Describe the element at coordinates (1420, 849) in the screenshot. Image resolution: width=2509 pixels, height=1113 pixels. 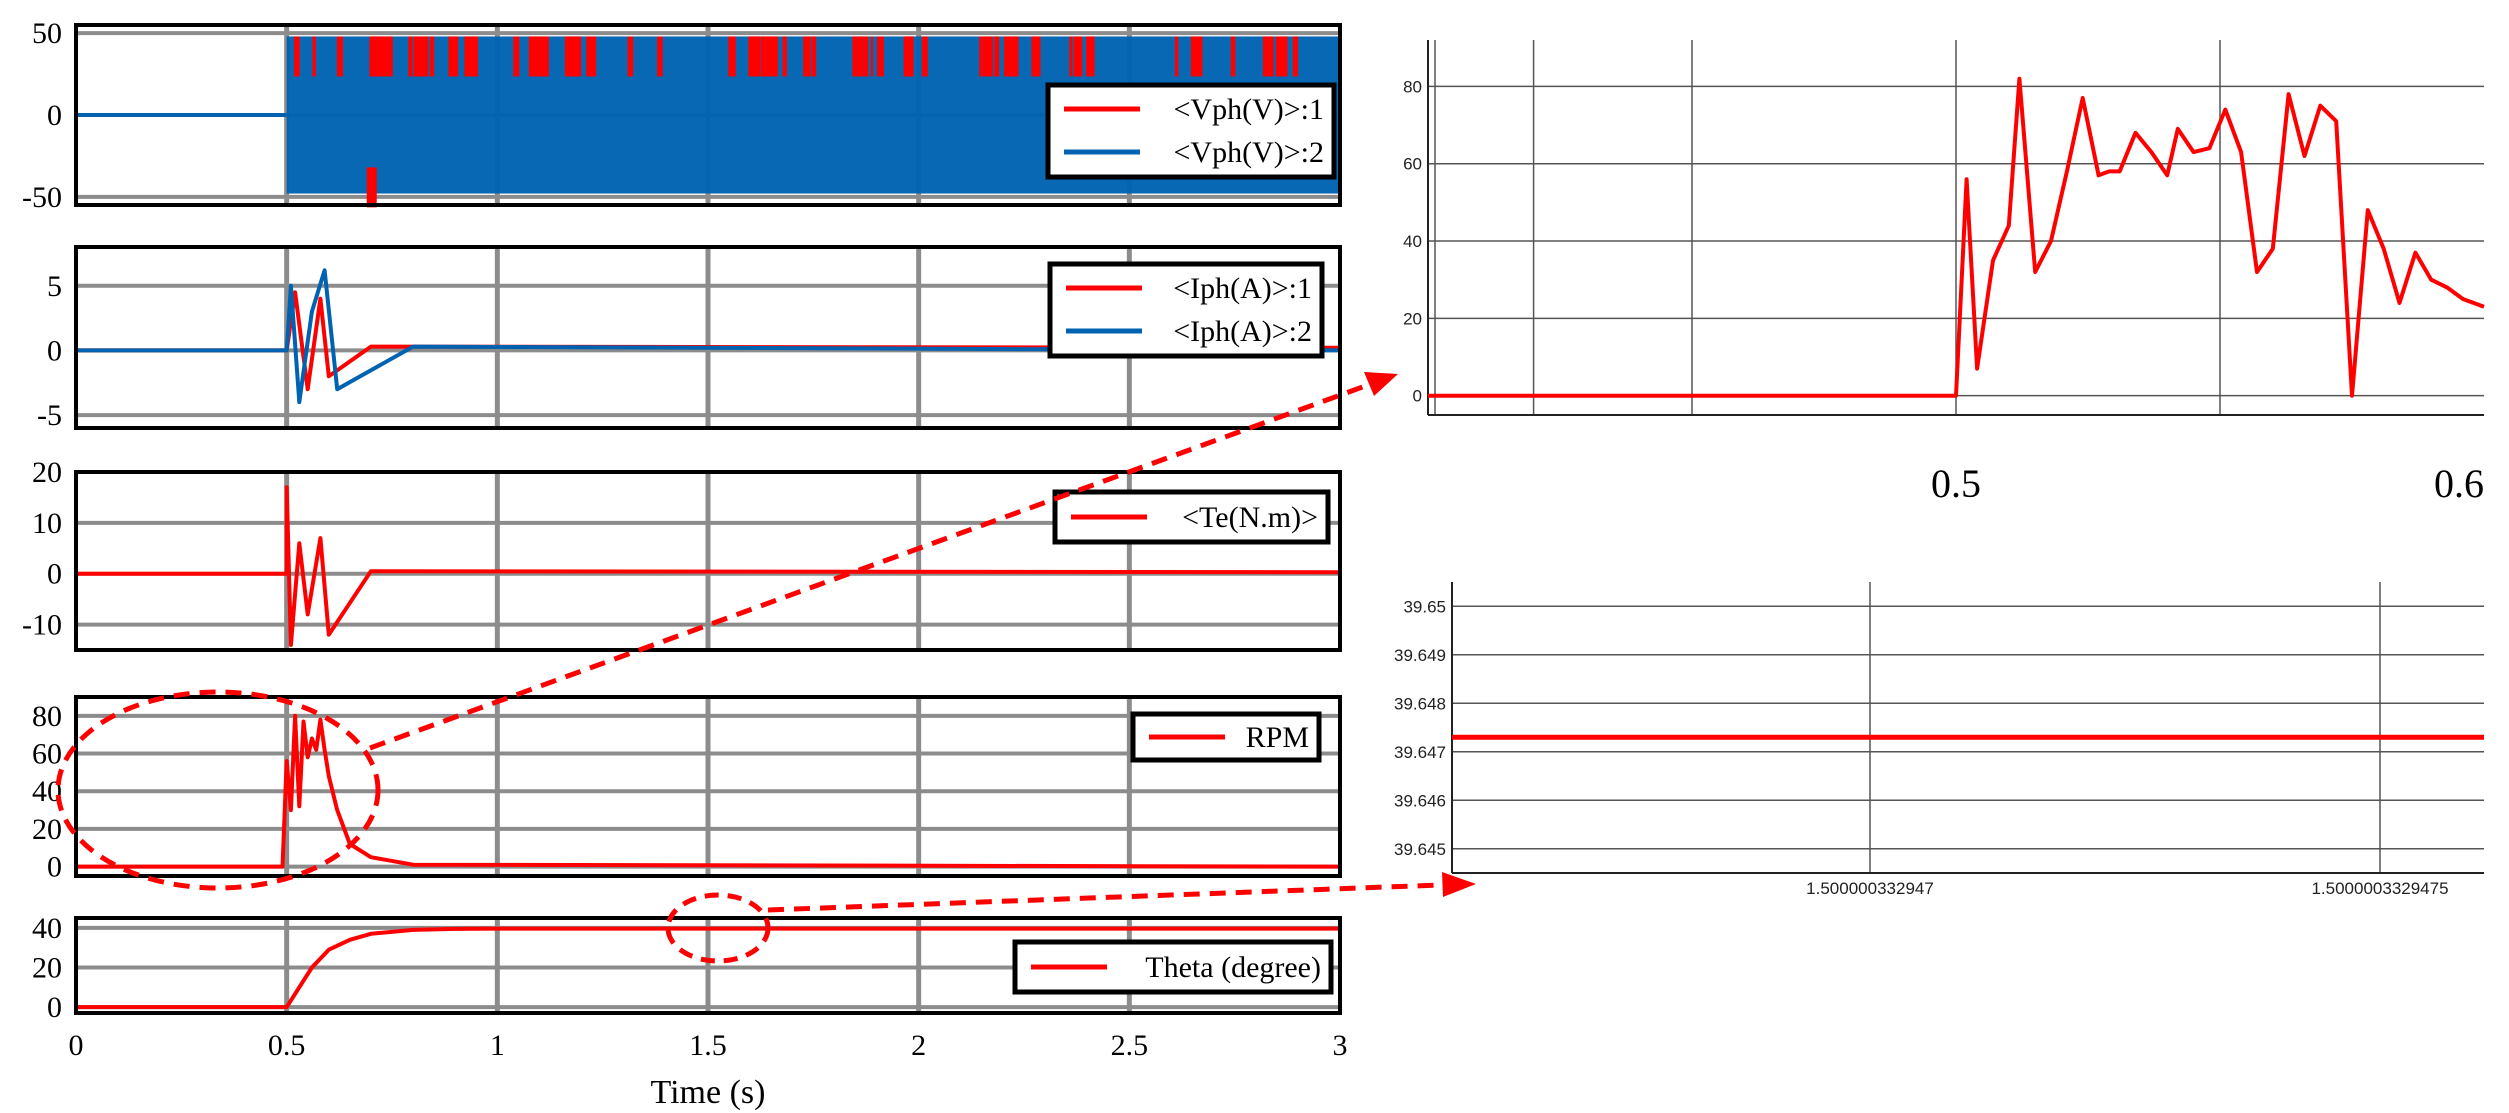
I see `y-tick-label: 39.645` at that location.